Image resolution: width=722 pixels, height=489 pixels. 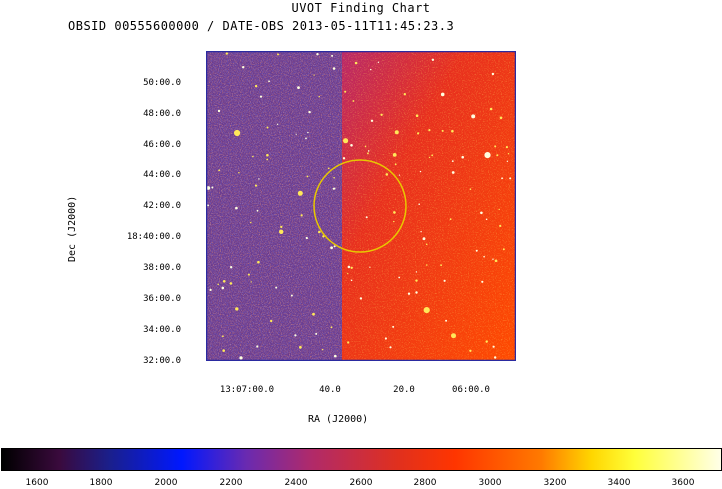 What do you see at coordinates (101, 483) in the screenshot?
I see `colorbar-label: 1800` at bounding box center [101, 483].